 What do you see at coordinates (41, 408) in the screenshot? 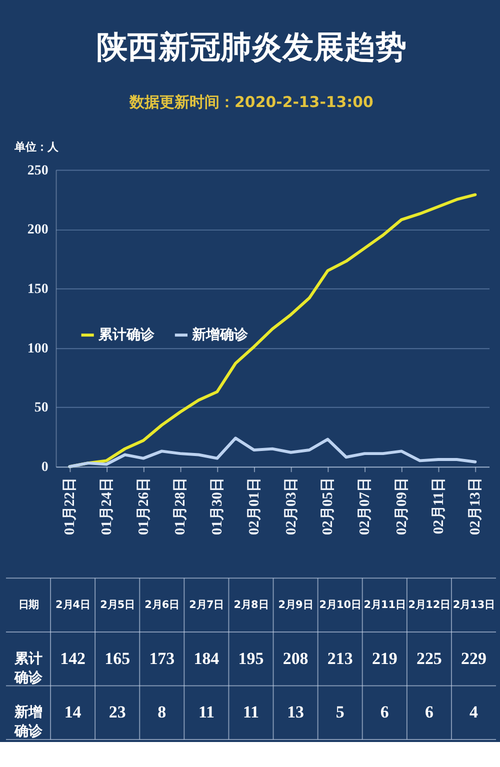
I see `y-tick-label: 50` at bounding box center [41, 408].